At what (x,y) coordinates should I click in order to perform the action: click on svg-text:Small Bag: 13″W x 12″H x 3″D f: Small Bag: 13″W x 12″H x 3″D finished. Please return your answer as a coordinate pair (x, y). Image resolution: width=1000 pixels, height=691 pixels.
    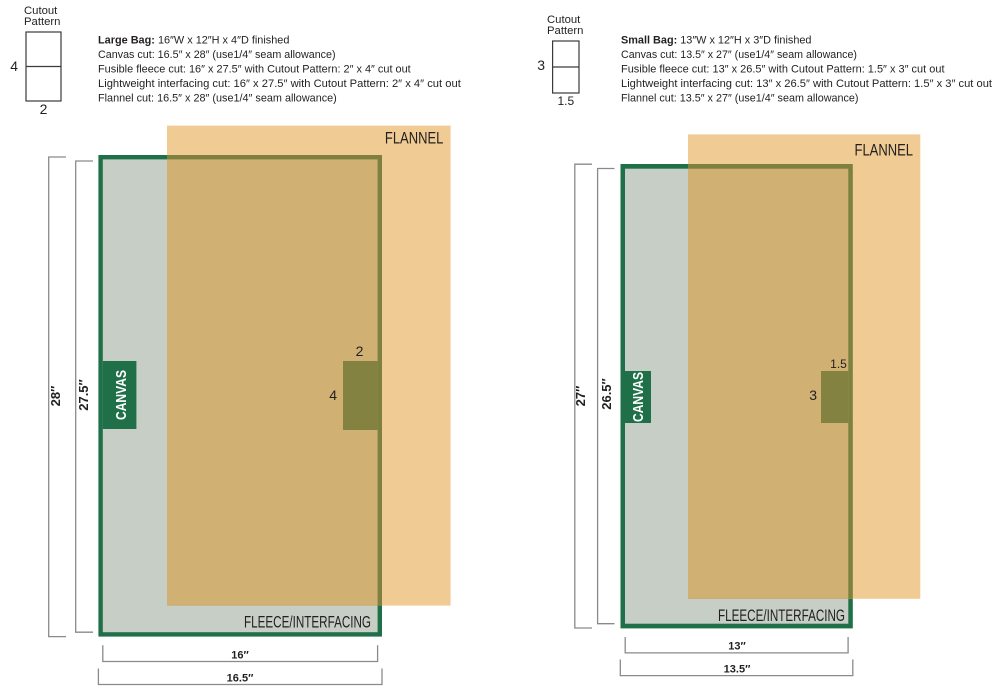
    Looking at the image, I should click on (716, 41).